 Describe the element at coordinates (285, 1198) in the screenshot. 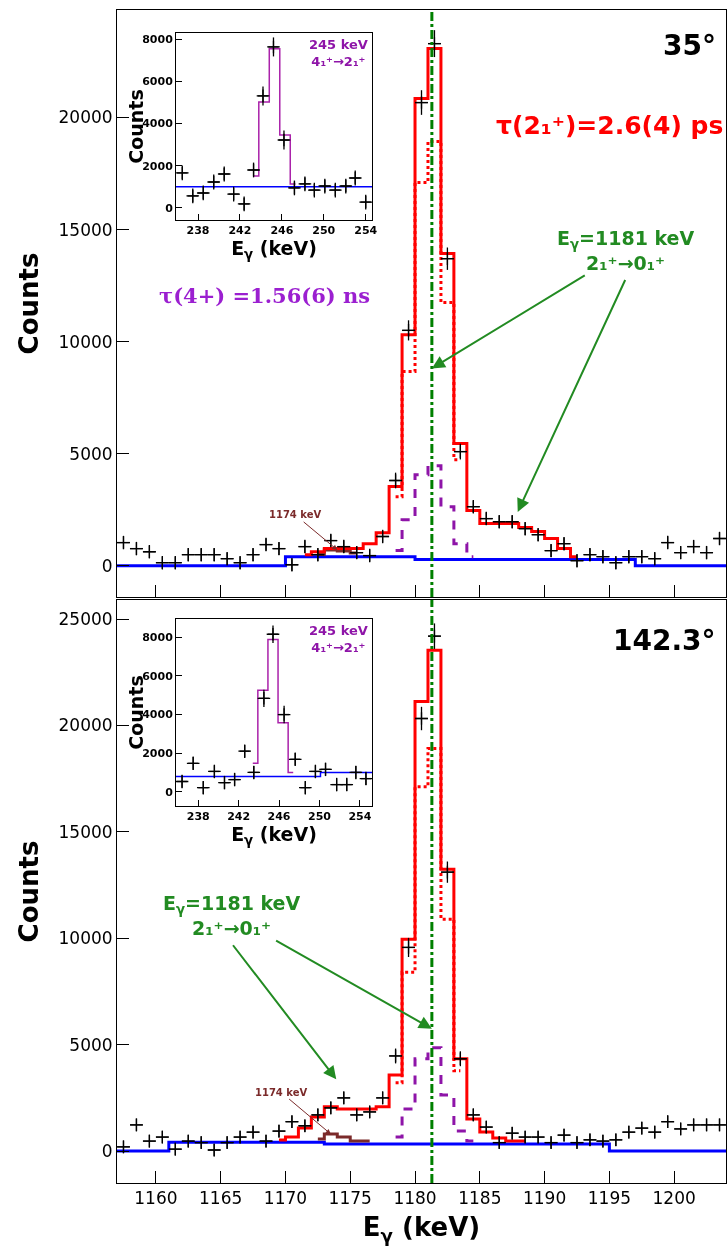

I see `x-tick-label: 1170` at that location.